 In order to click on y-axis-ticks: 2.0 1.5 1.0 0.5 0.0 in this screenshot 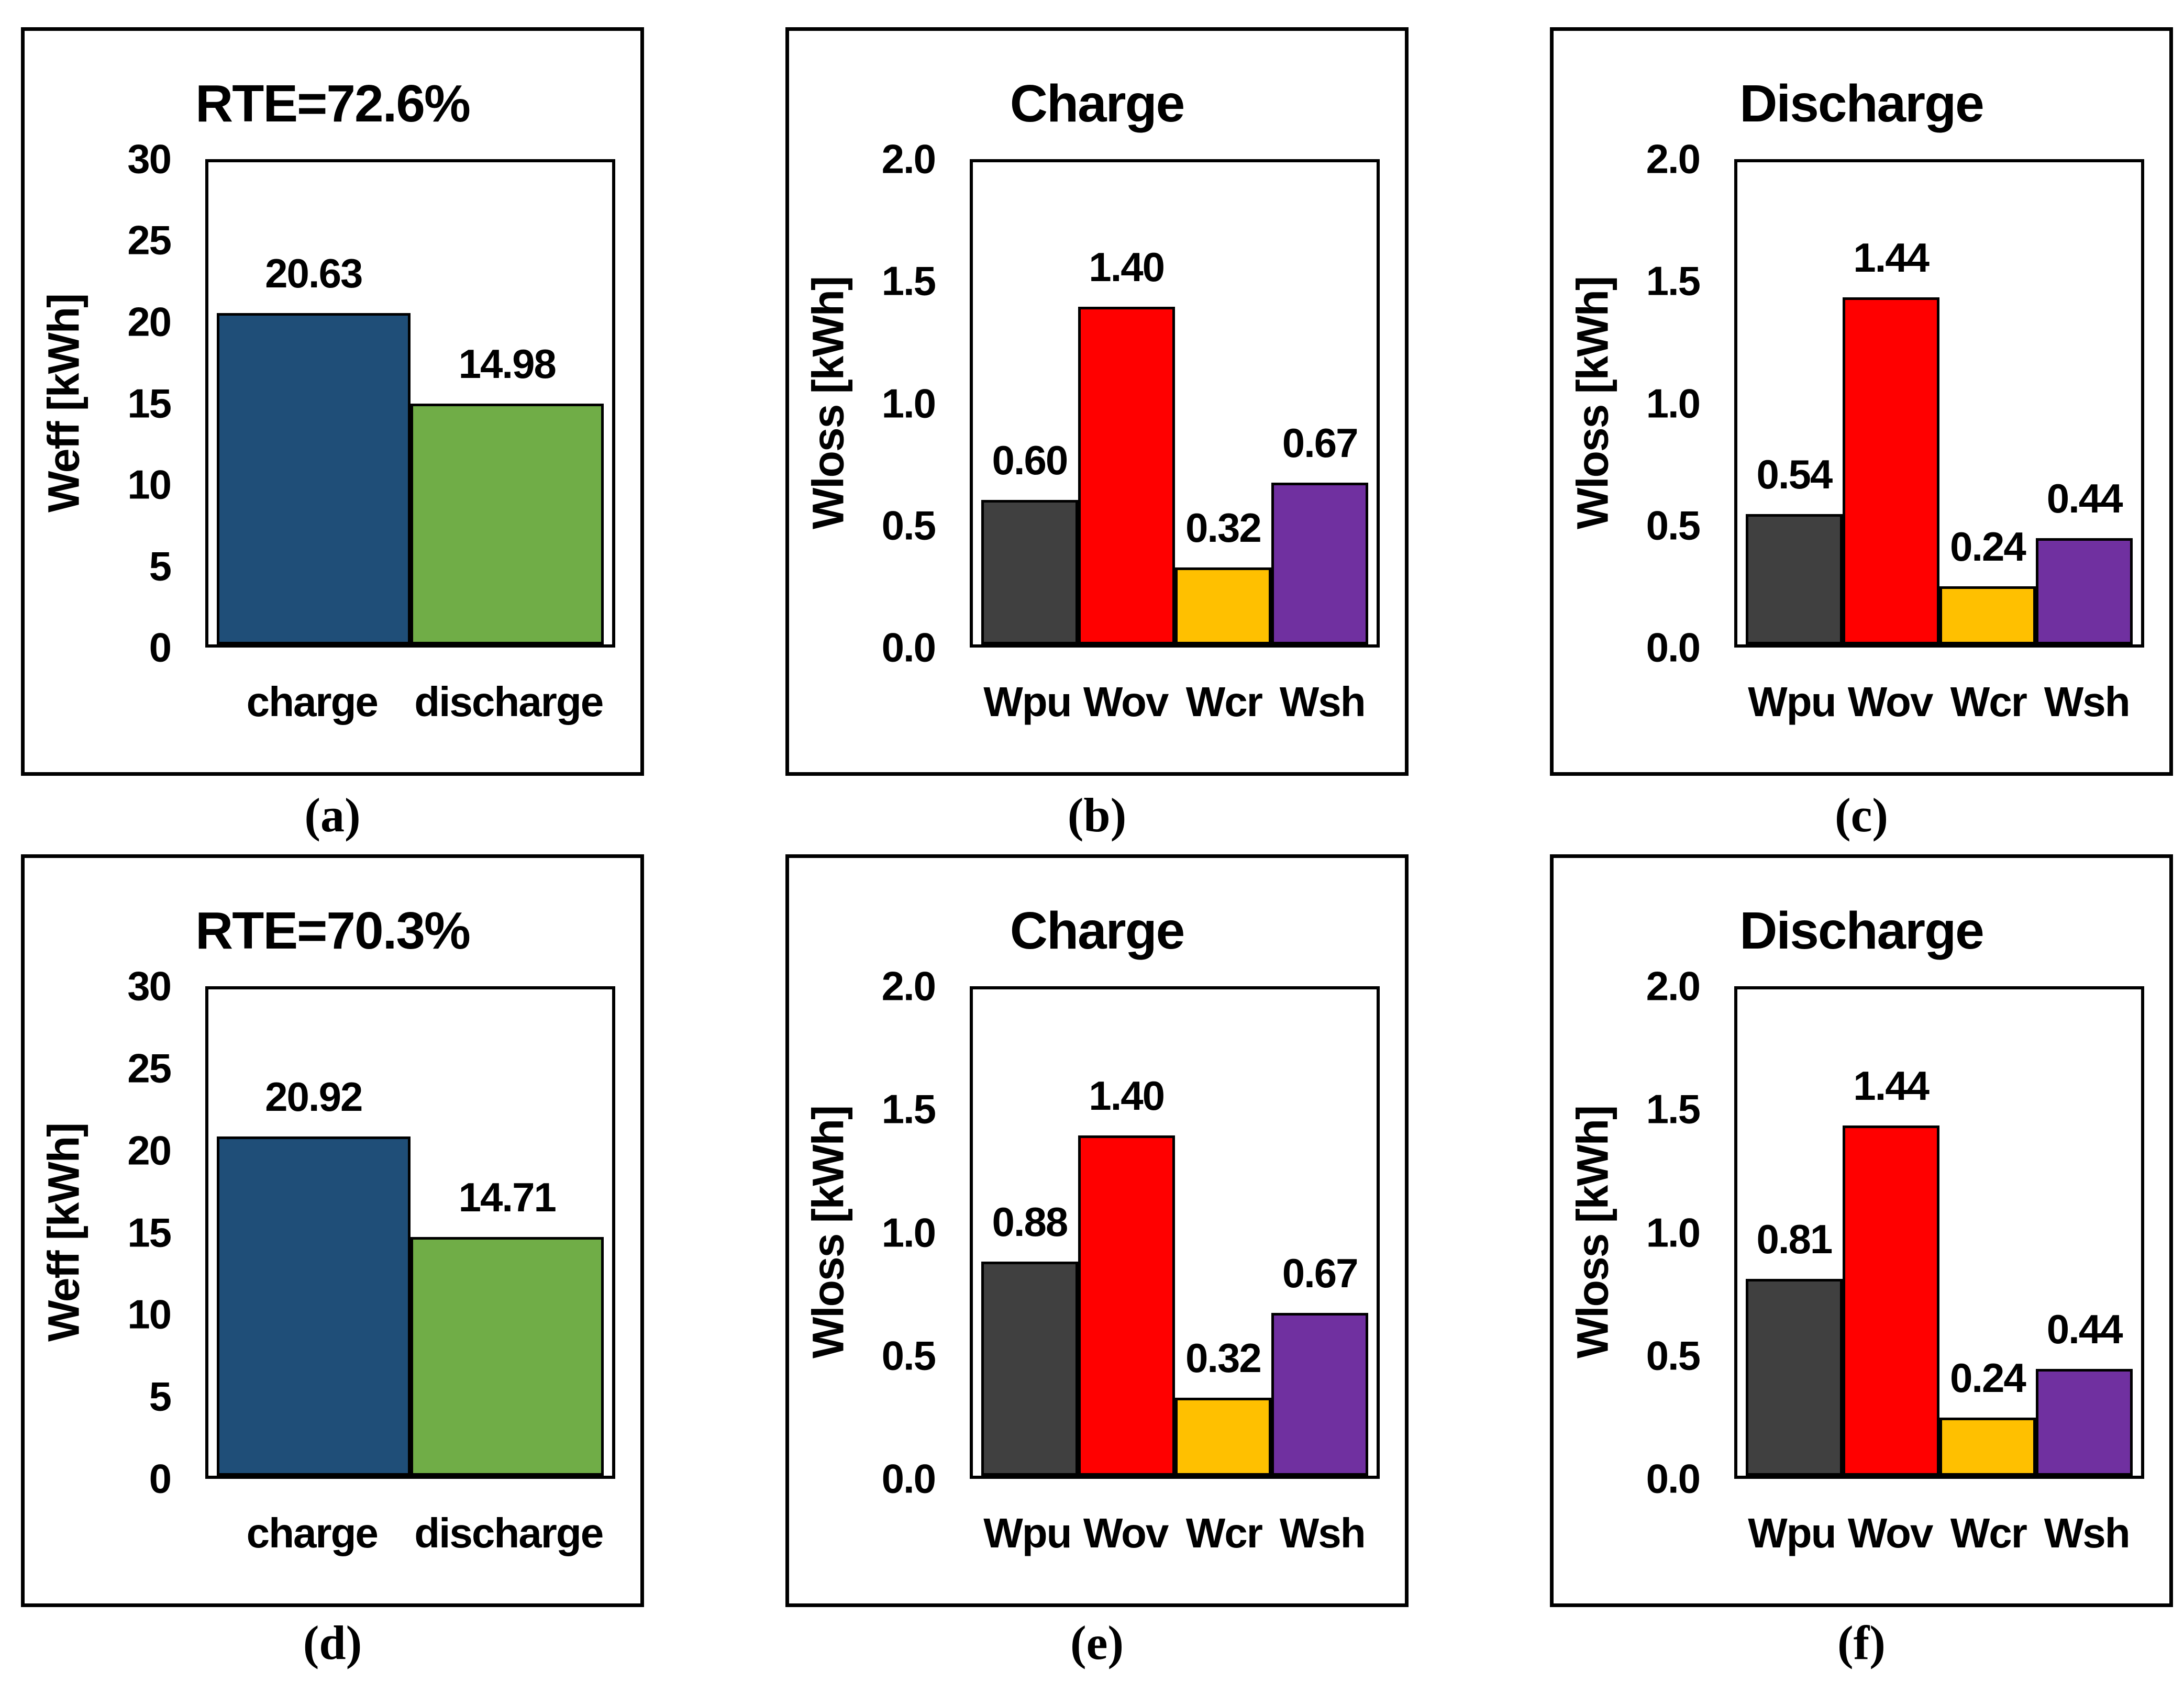, I will do `click(1683, 404)`.